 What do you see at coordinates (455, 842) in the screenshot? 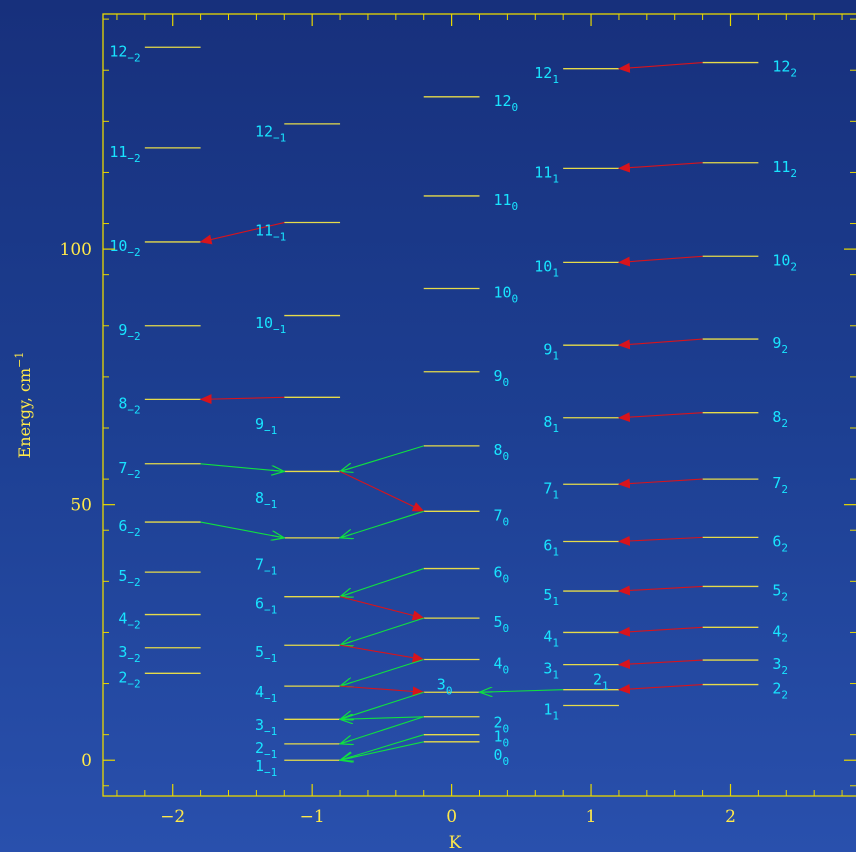
I see `x-axis-label: K` at bounding box center [455, 842].